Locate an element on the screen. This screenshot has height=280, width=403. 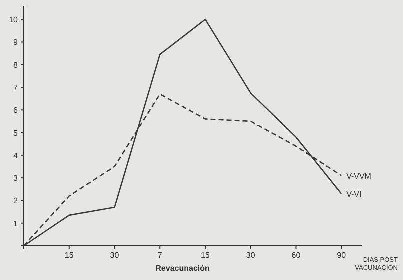
x-tick-label: 60 is located at coordinates (297, 255).